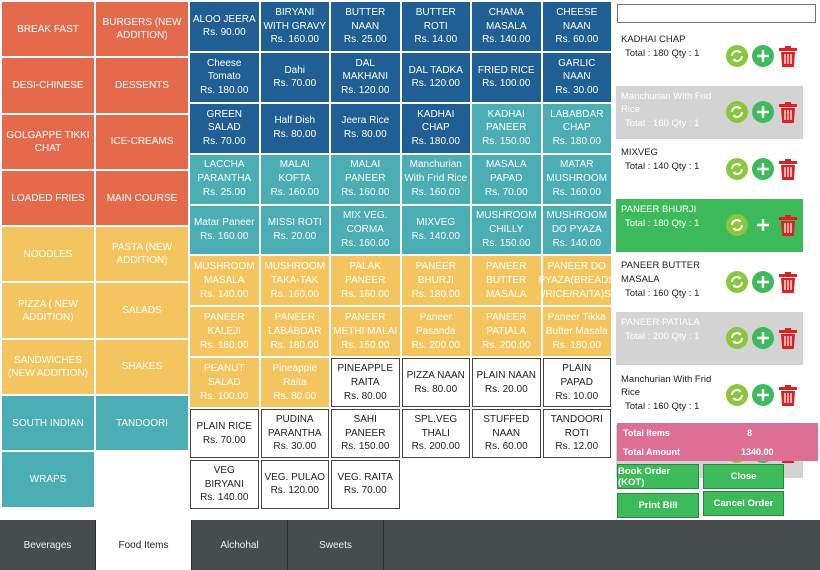 The height and width of the screenshot is (570, 820). What do you see at coordinates (576, 230) in the screenshot?
I see `menu-item-tile: MUSHROOM DO PYAZA Rs. 140.00` at bounding box center [576, 230].